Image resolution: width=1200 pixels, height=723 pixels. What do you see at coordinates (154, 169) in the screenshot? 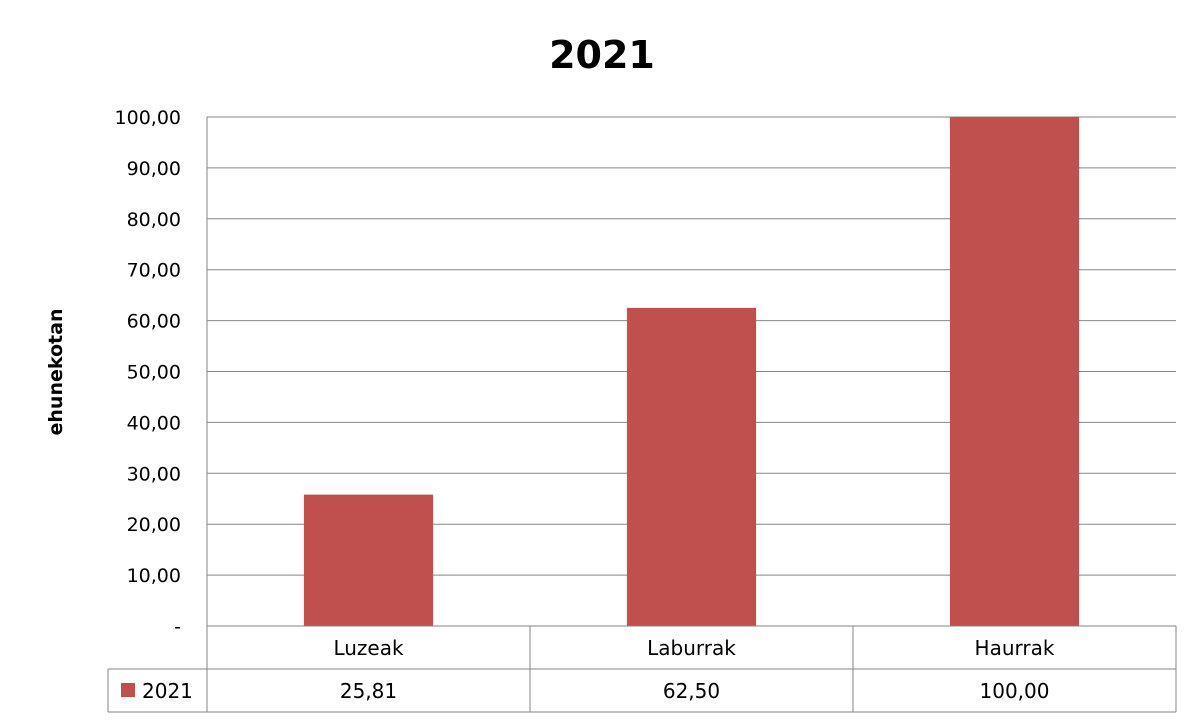
I see `y-tick-label: 90,00` at bounding box center [154, 169].